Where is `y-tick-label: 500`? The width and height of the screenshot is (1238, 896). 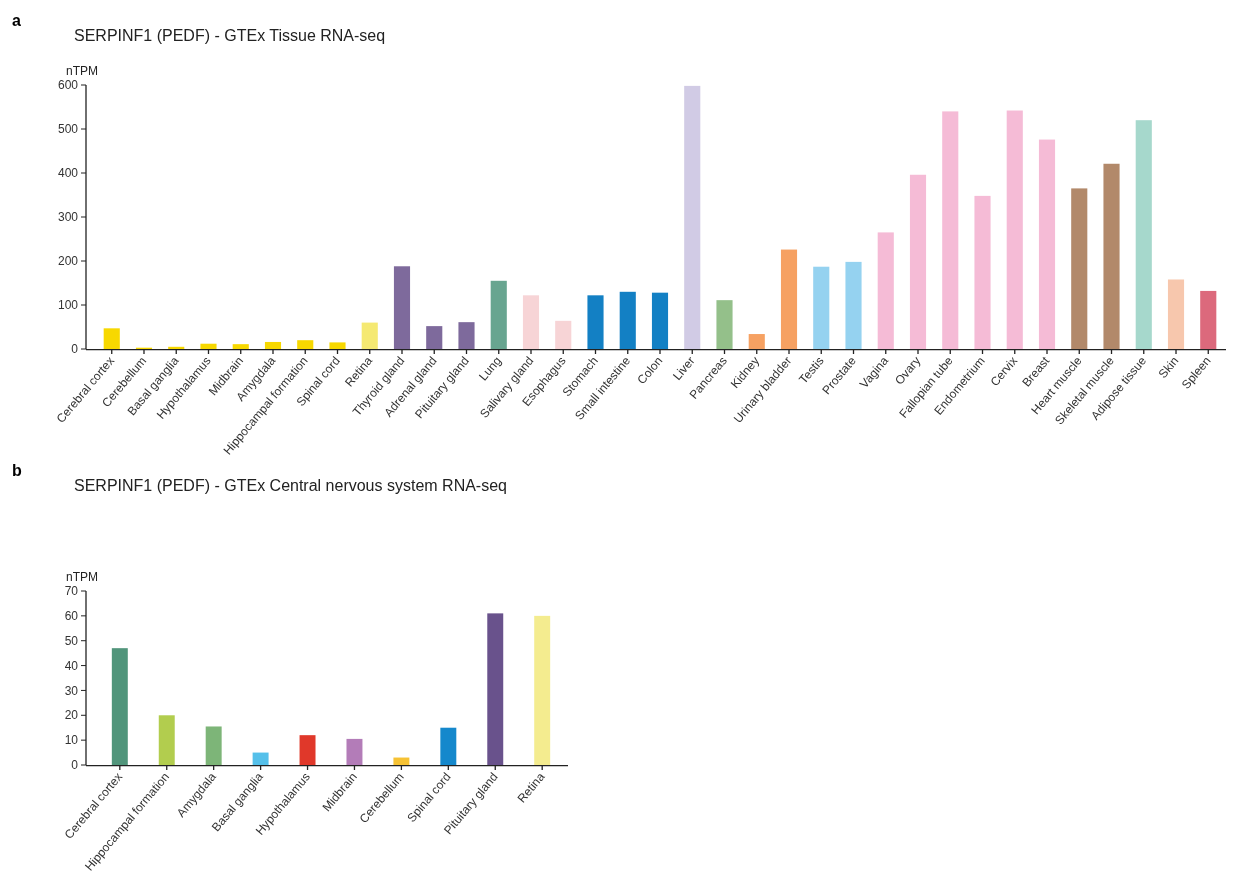
y-tick-label: 500 is located at coordinates (68, 129).